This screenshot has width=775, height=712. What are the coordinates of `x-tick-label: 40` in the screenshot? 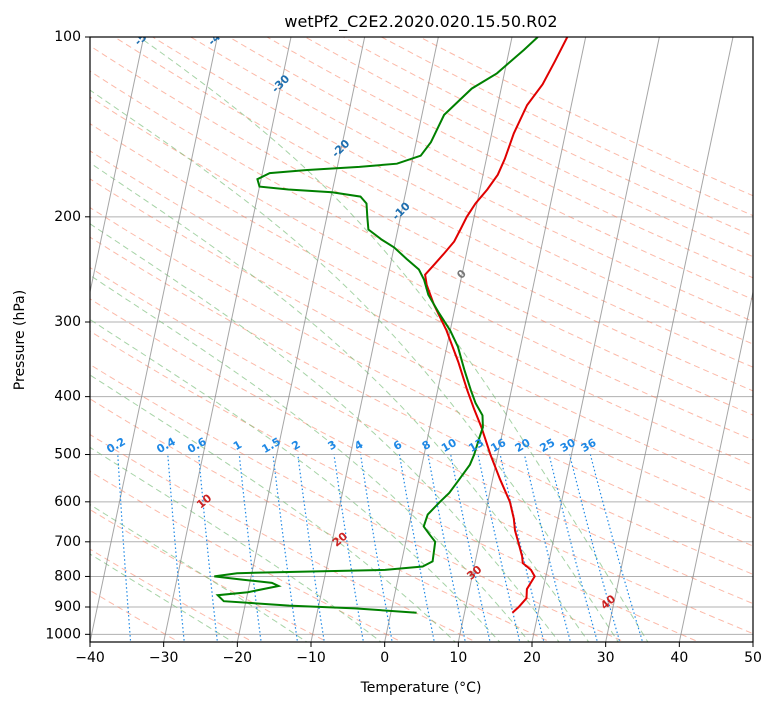 It's located at (679, 658).